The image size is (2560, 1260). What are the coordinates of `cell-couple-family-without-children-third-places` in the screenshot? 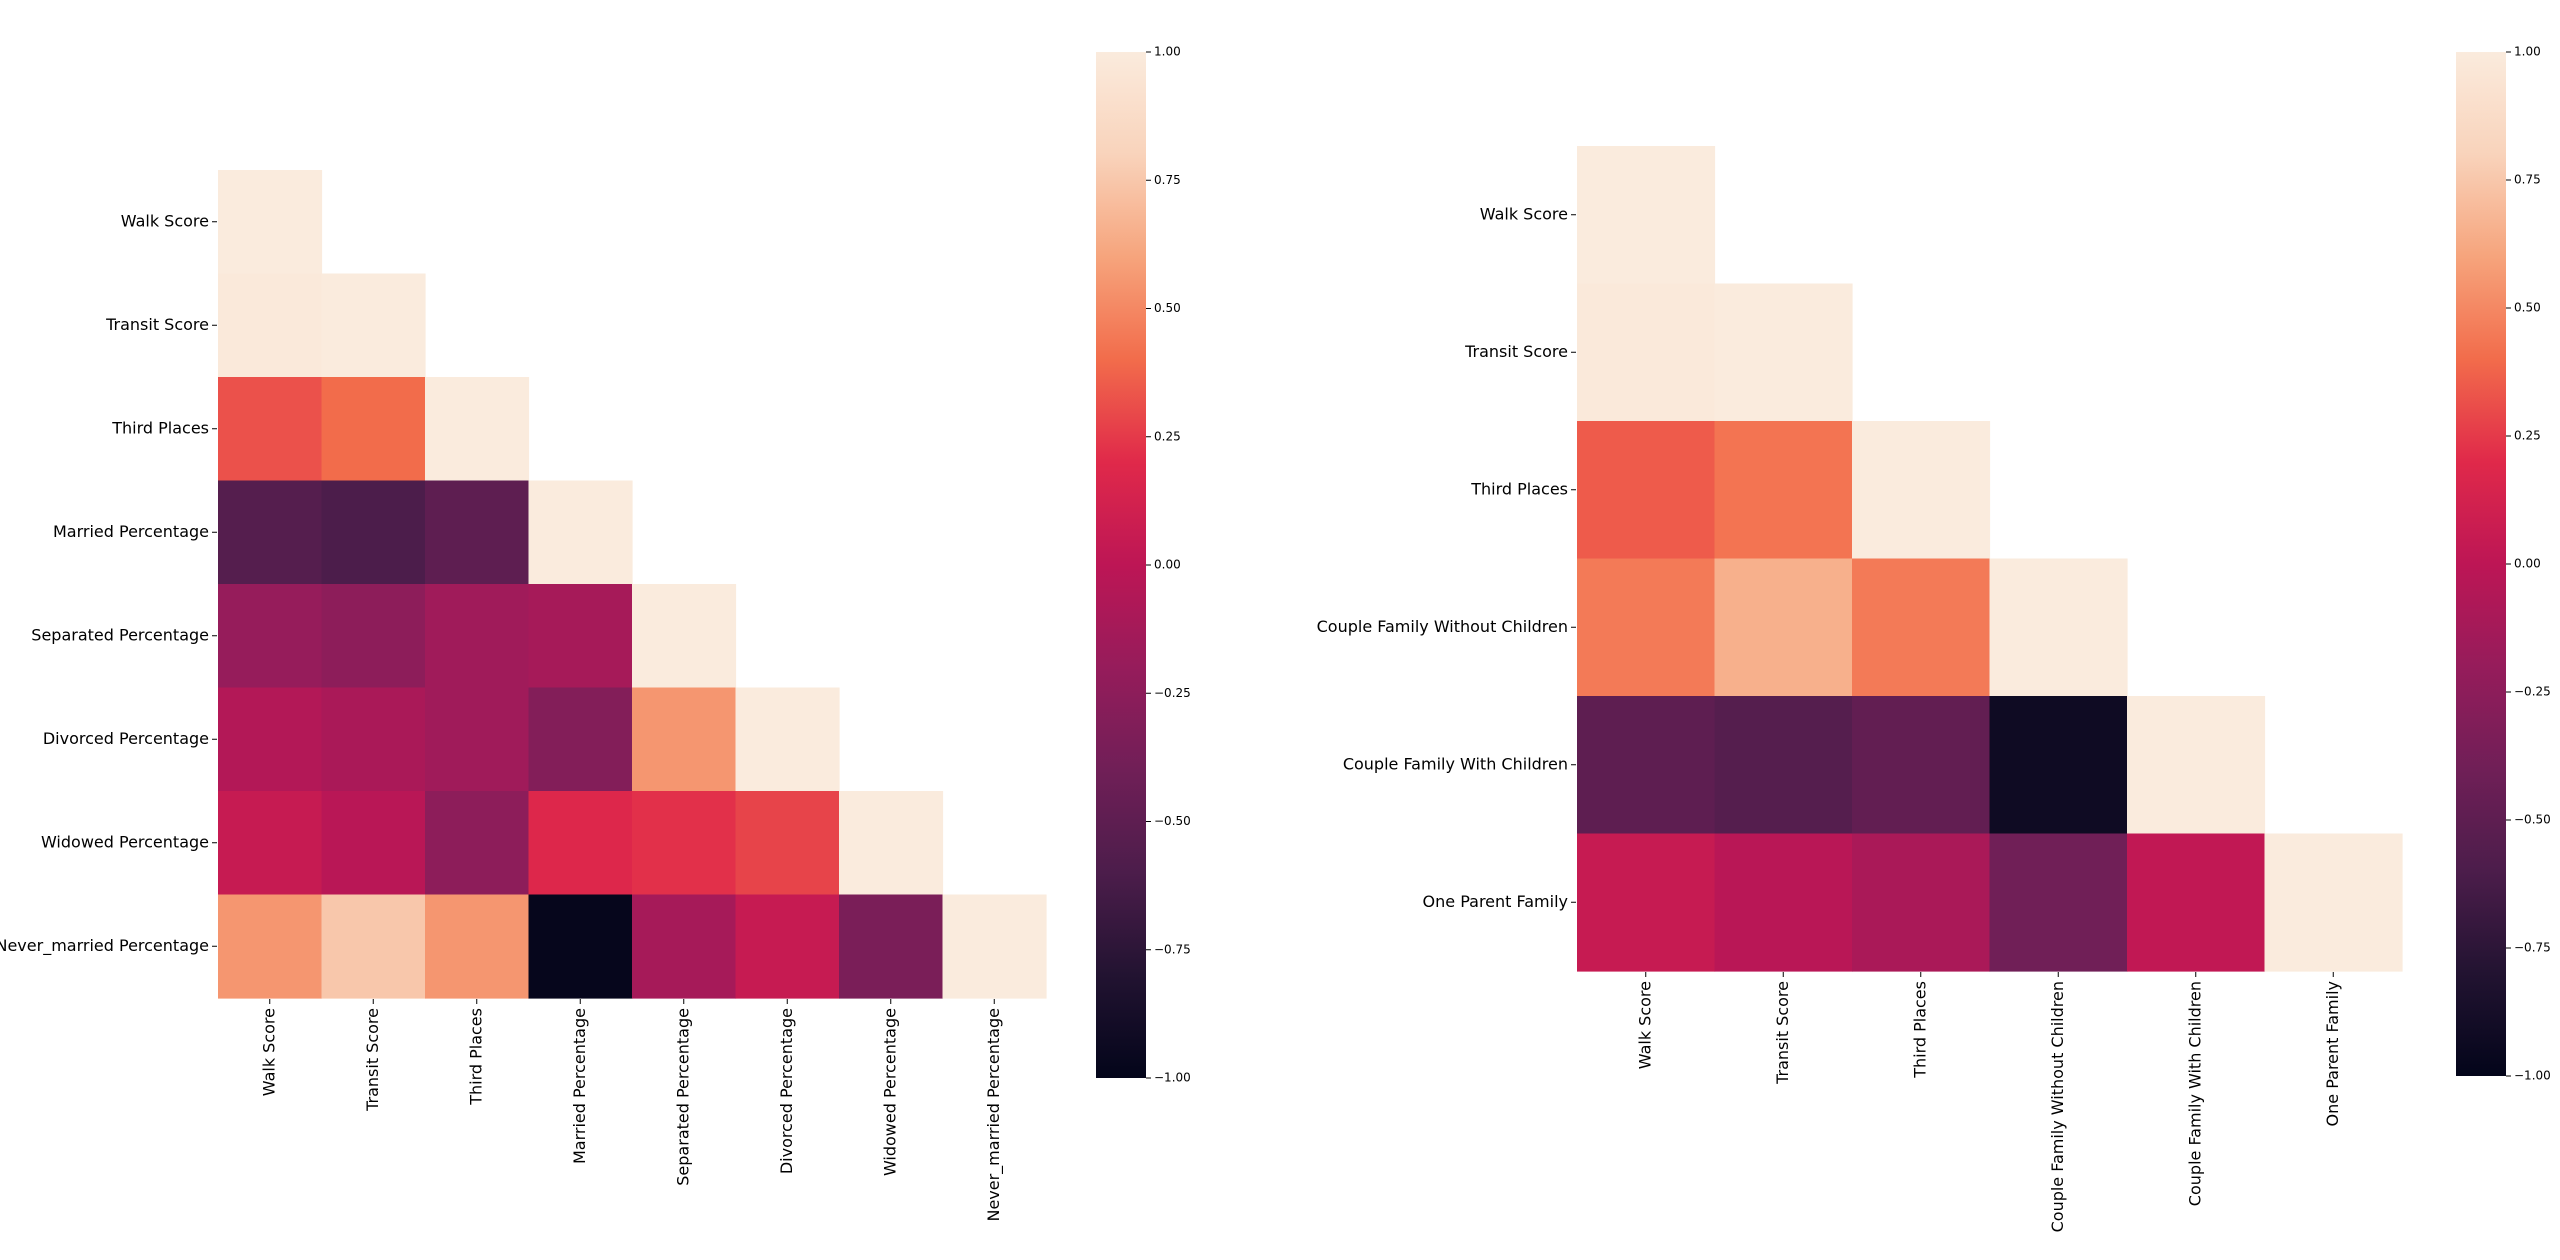 It's located at (1921, 627).